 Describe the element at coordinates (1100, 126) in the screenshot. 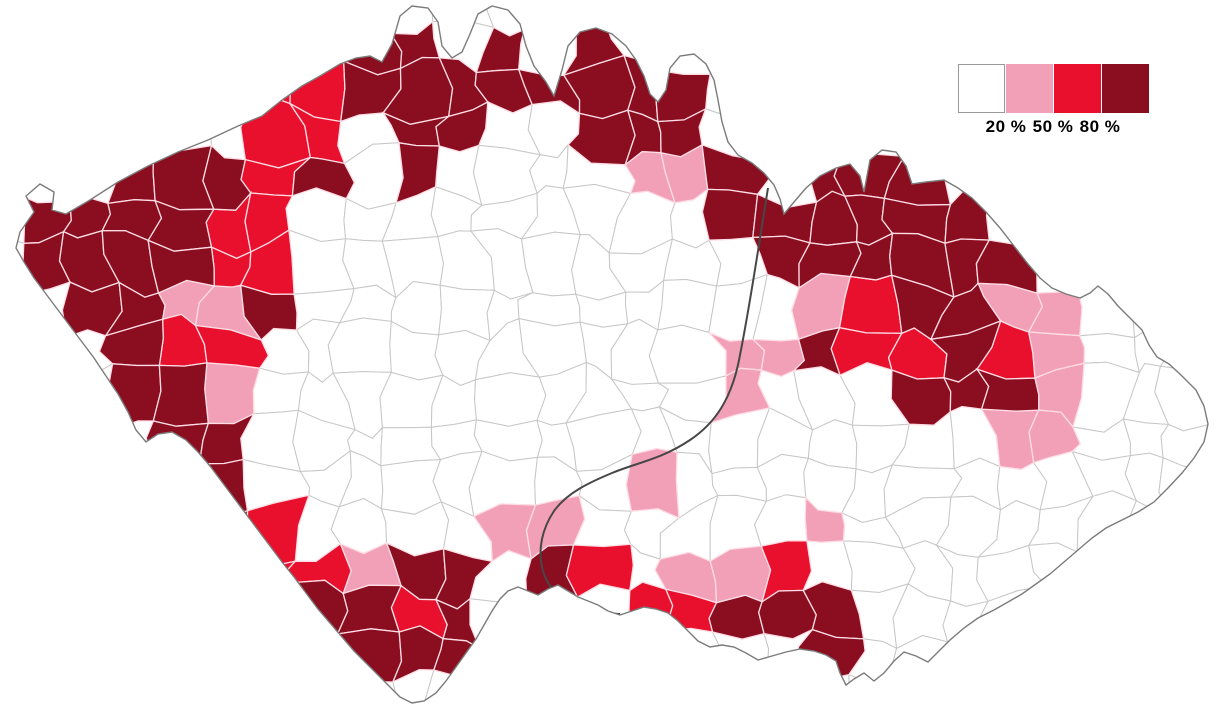

I see `legend-tick-80: 80 %` at that location.